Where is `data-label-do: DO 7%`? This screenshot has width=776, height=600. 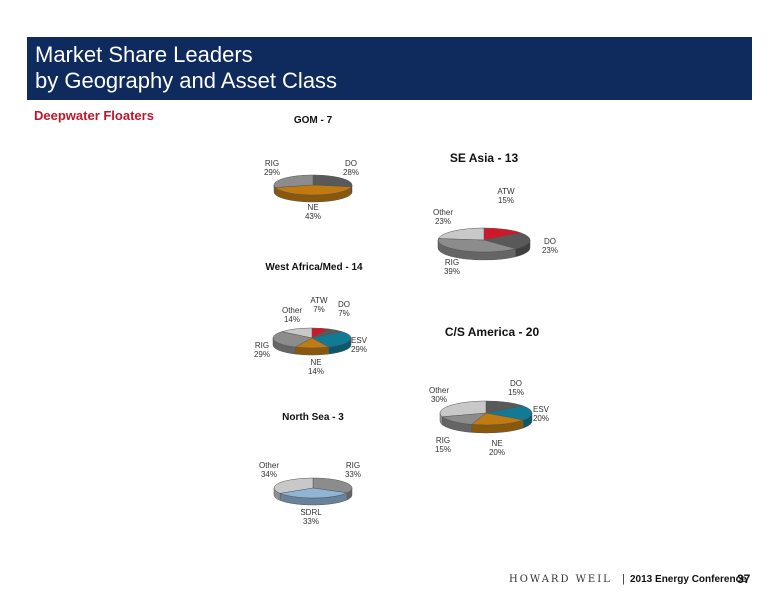
data-label-do: DO 7% is located at coordinates (344, 309).